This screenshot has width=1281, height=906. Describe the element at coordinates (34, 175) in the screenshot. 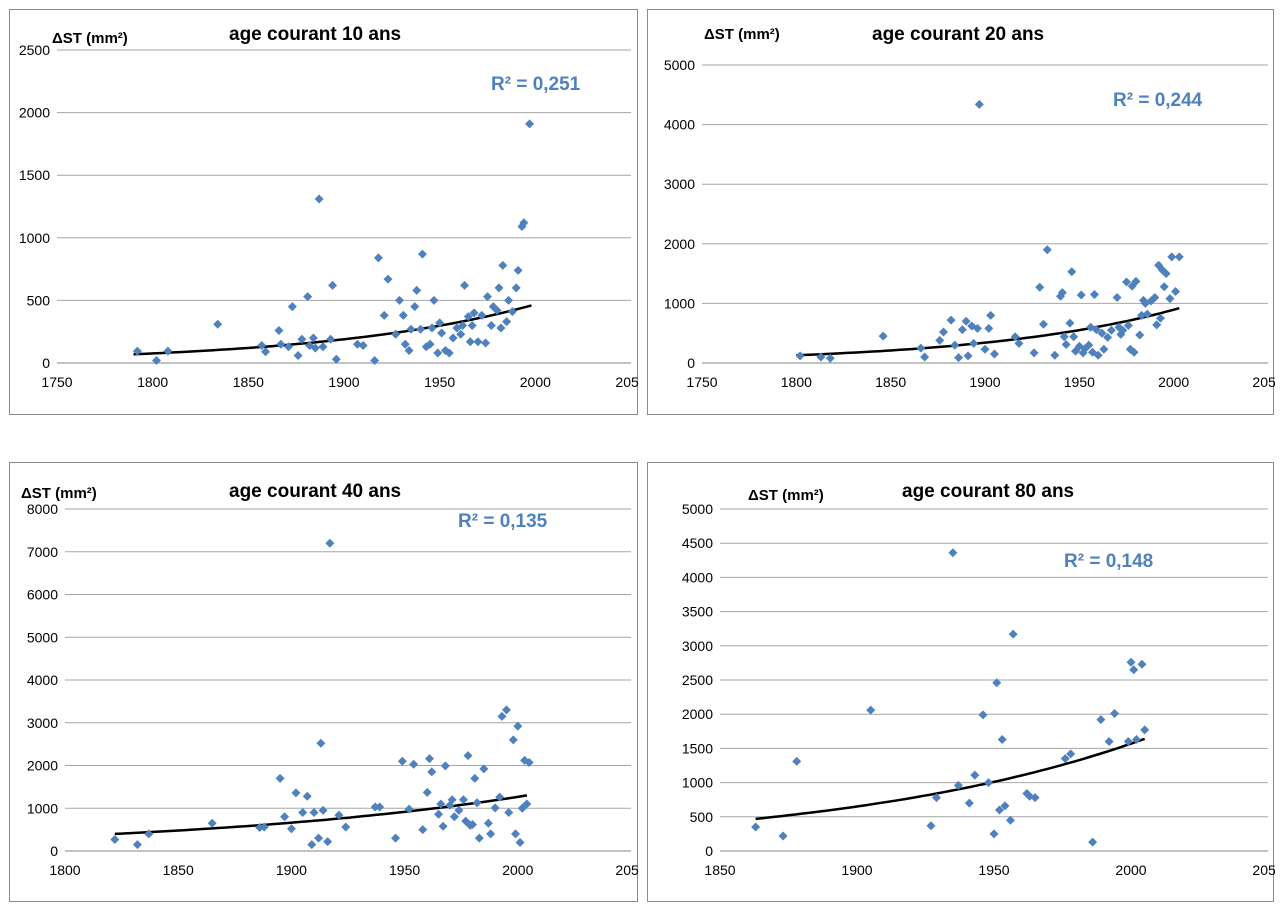

I see `y-tick-label: 1500` at that location.